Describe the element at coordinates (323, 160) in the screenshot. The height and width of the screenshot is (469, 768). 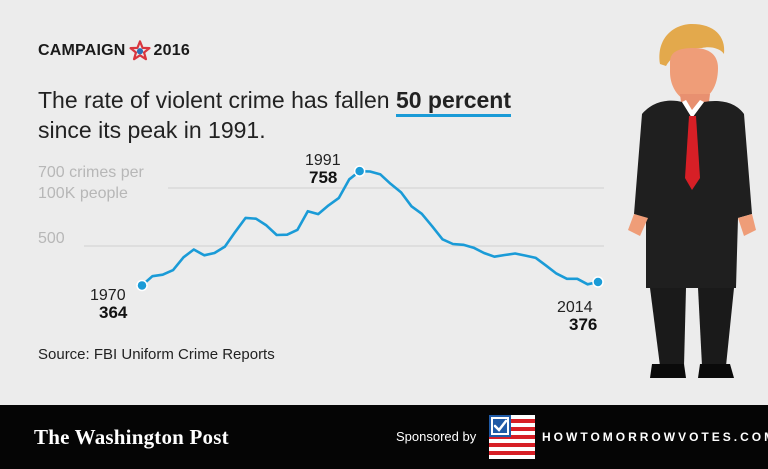
I see `annotation-1991-year: 1991` at that location.